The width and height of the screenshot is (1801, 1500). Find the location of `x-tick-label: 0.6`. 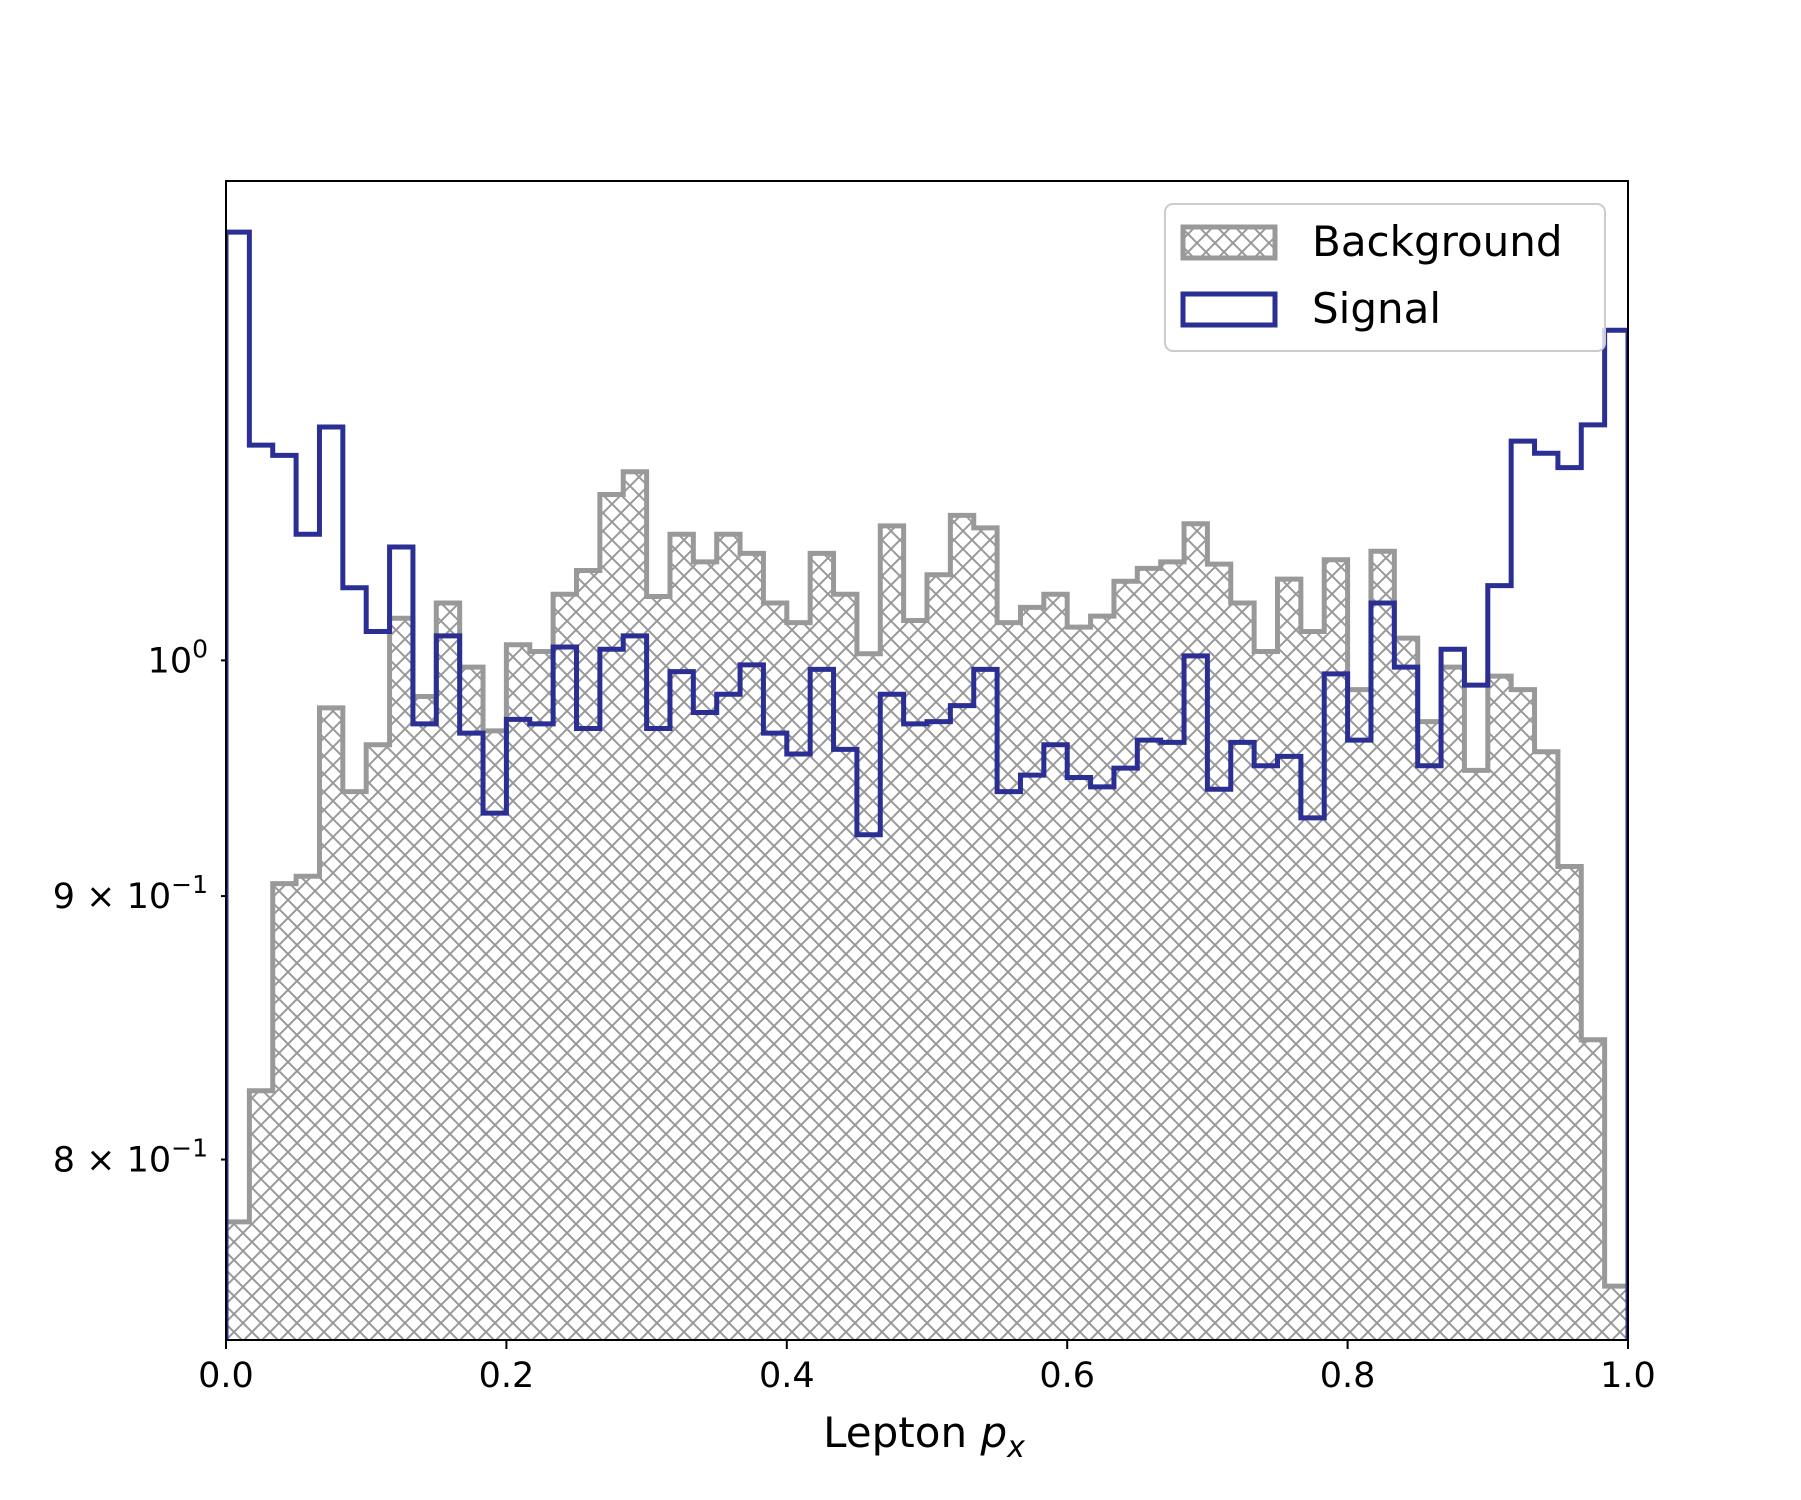

x-tick-label: 0.6 is located at coordinates (1067, 1376).